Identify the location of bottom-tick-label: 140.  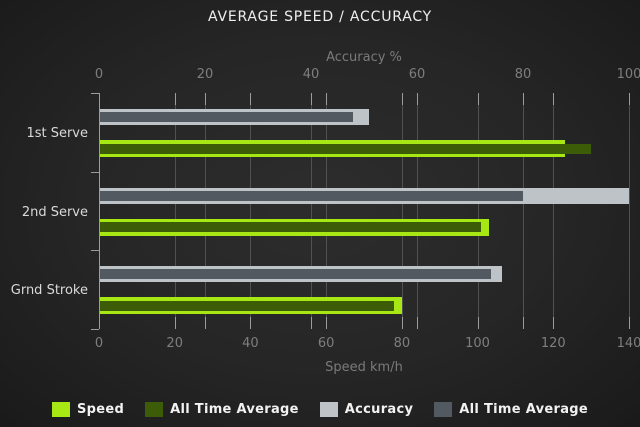
(628, 343).